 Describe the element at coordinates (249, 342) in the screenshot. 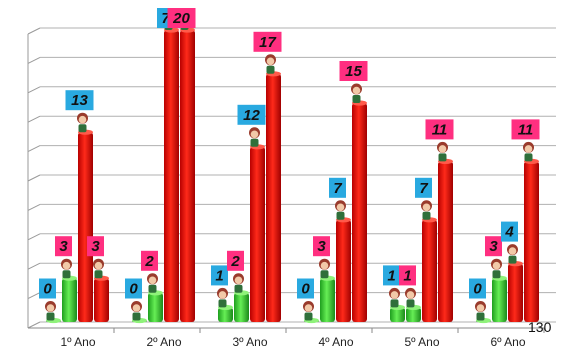

I see `category-label: 3º Ano` at that location.